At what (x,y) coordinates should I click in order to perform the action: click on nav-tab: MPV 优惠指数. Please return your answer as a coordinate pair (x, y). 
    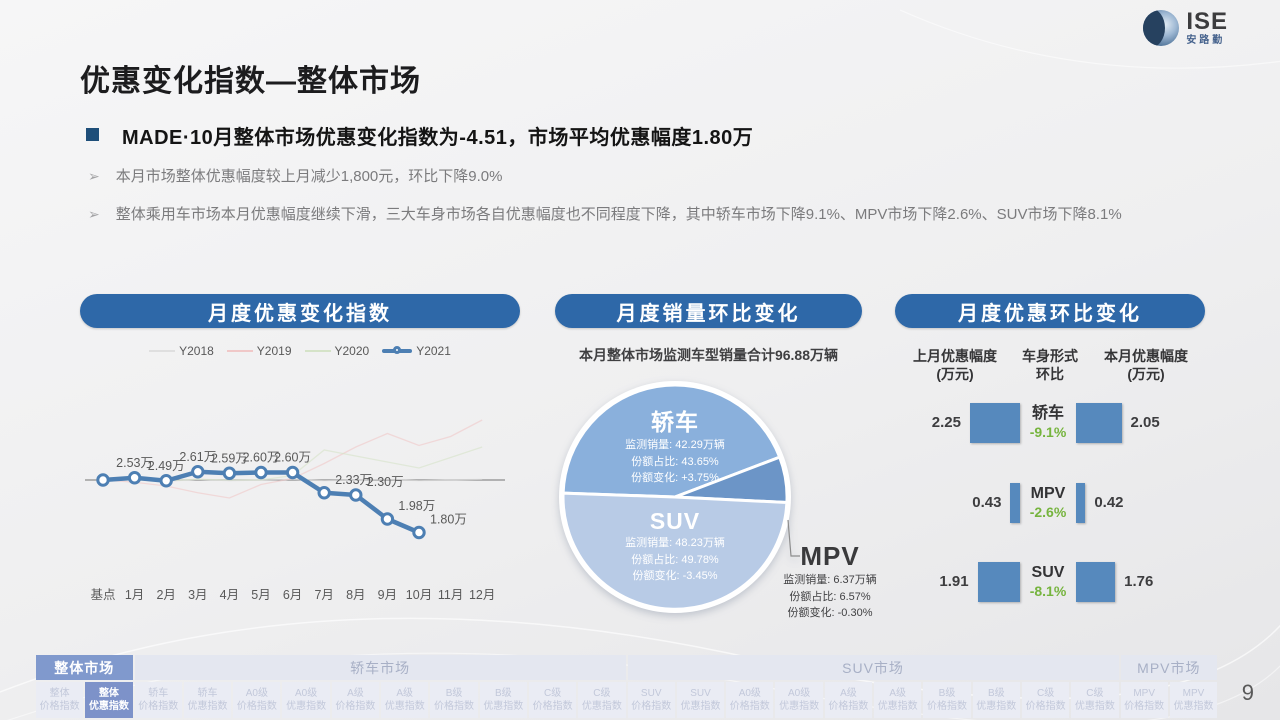
    Looking at the image, I should click on (1193, 700).